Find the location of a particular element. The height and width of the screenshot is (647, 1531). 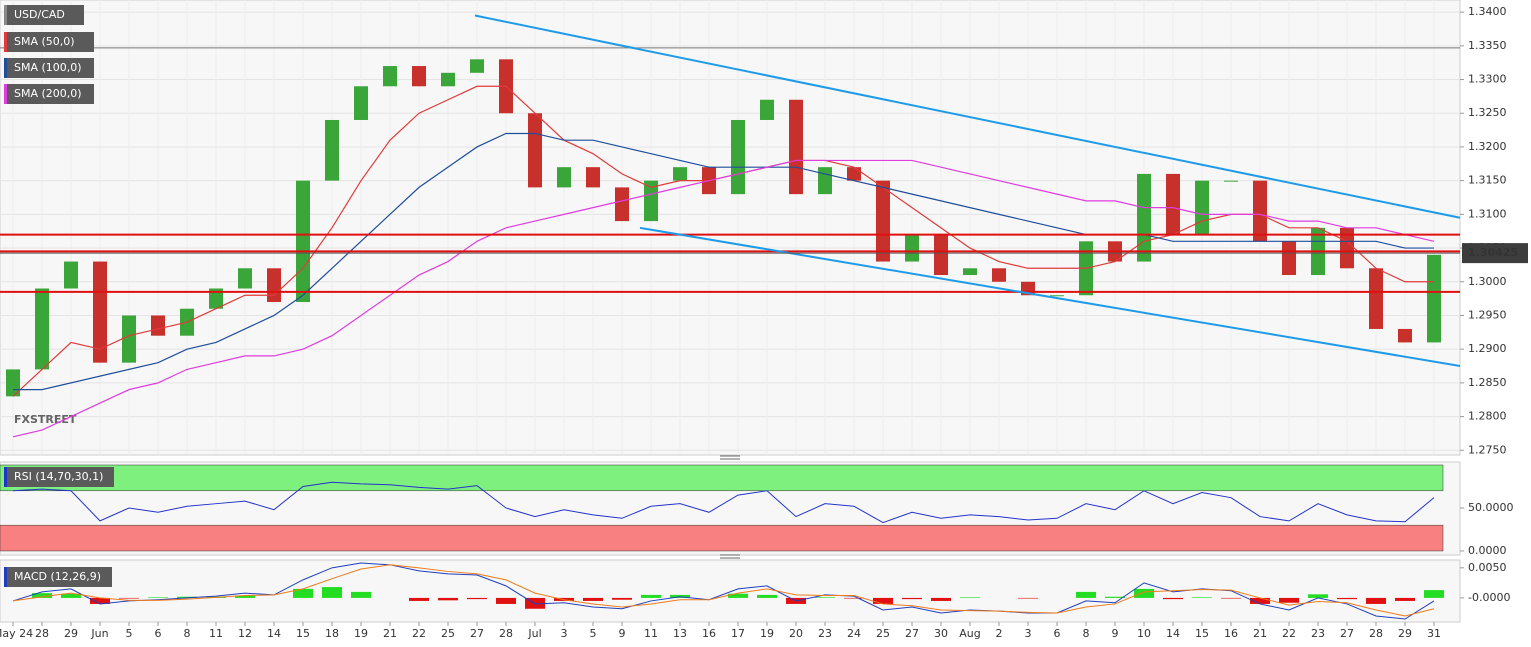

panel-grip is located at coordinates (730, 507).